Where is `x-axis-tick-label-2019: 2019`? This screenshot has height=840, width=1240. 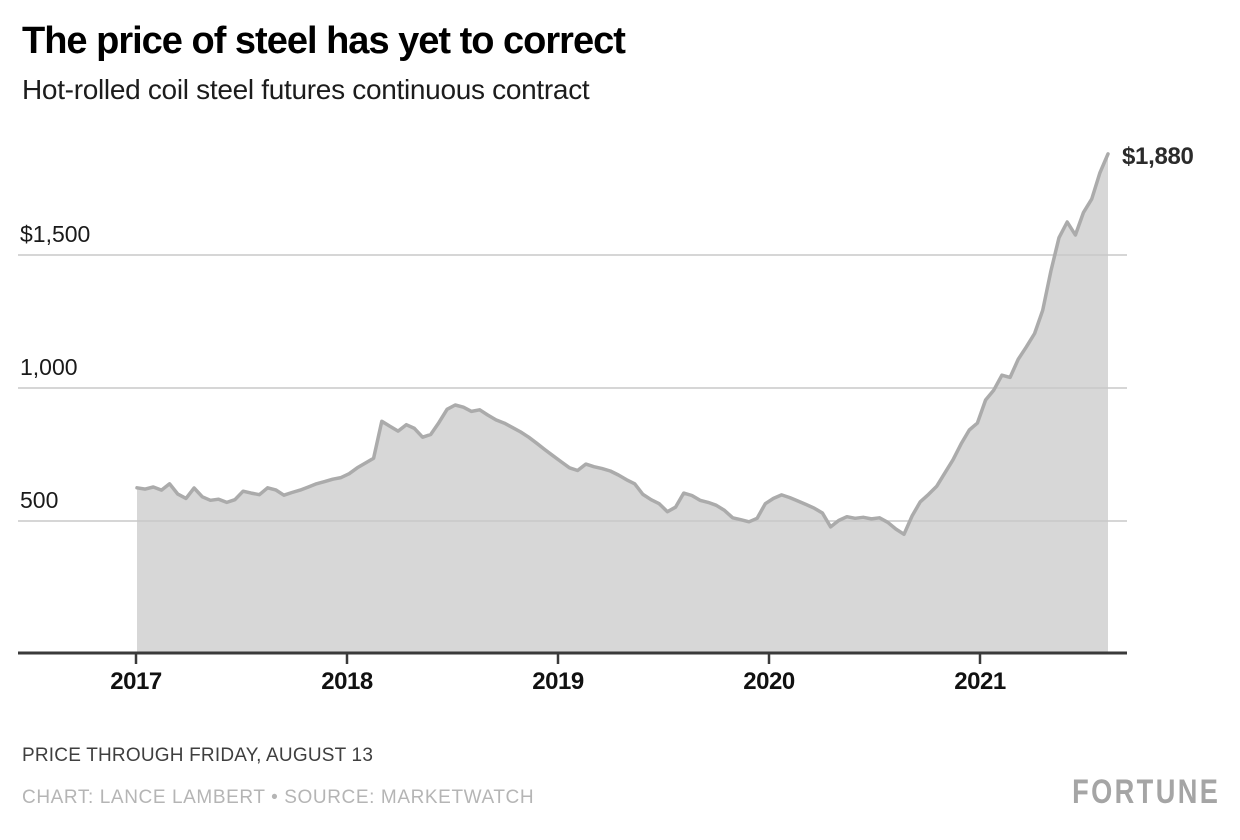 x-axis-tick-label-2019: 2019 is located at coordinates (558, 681).